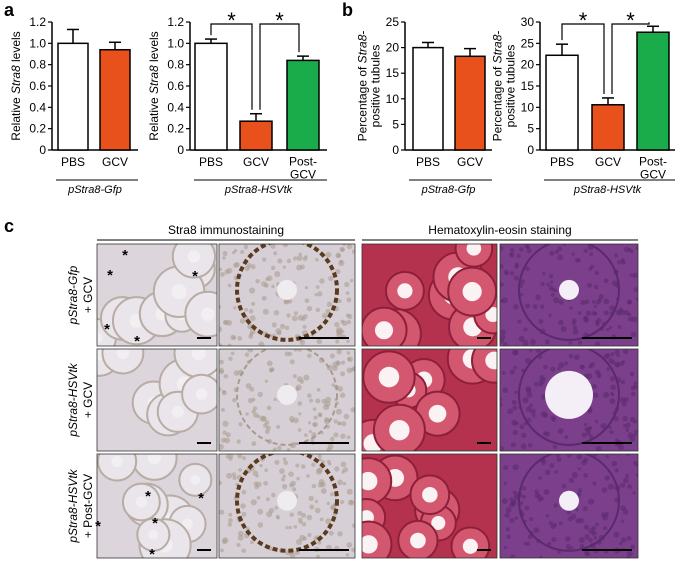  Describe the element at coordinates (583, 20) in the screenshot. I see `significance-label: *` at that location.